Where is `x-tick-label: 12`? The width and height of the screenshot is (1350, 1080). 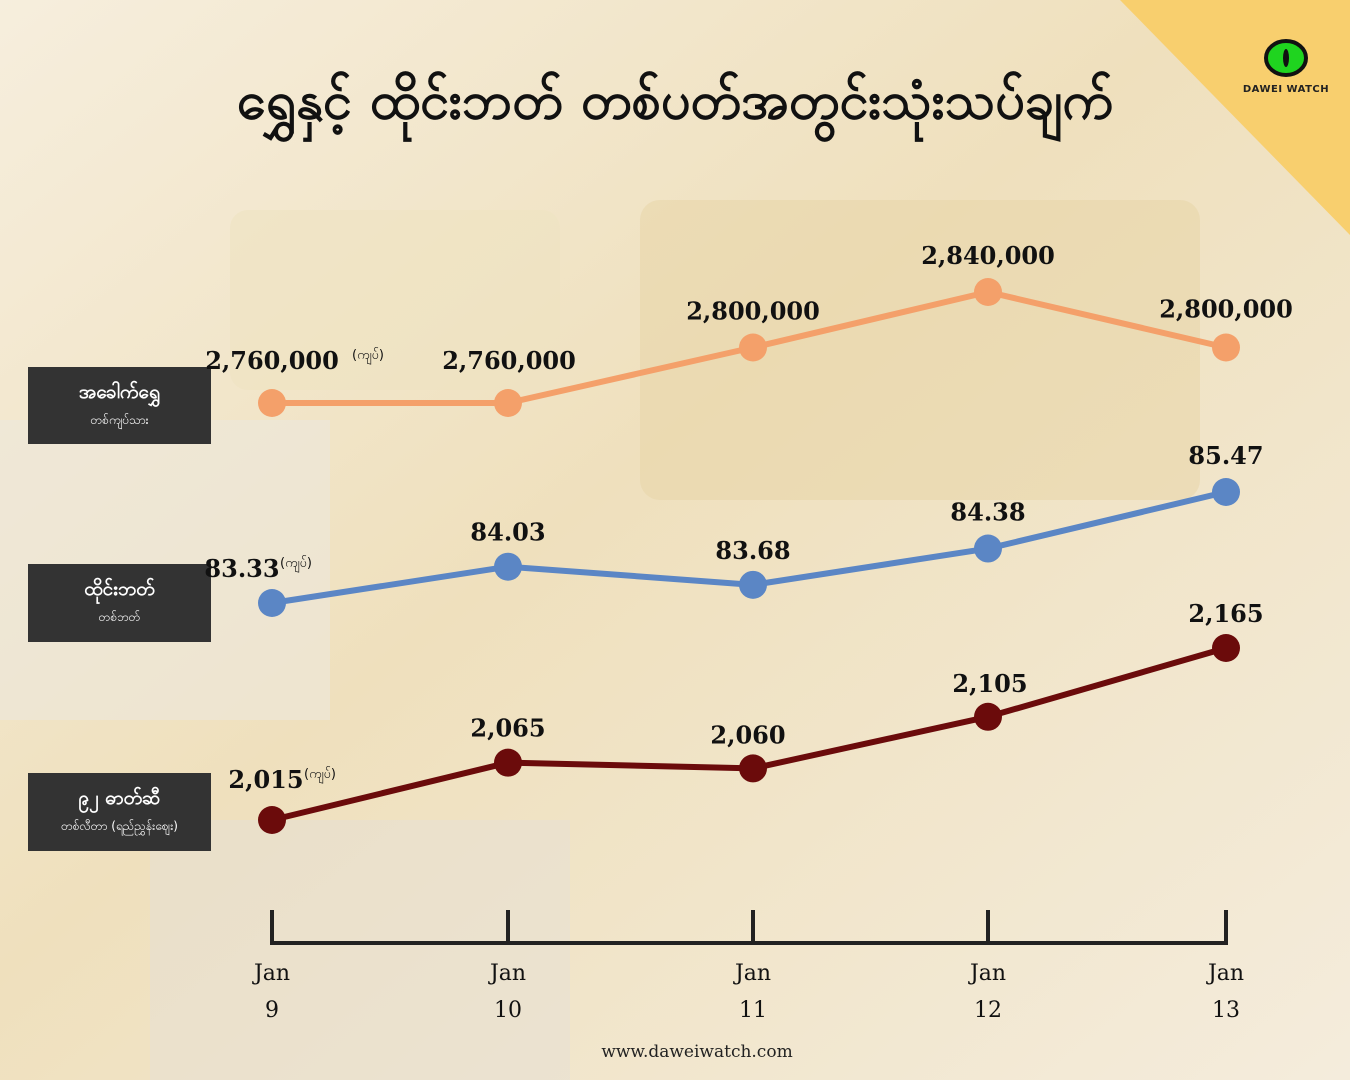
x-tick-label: 12 is located at coordinates (988, 1010).